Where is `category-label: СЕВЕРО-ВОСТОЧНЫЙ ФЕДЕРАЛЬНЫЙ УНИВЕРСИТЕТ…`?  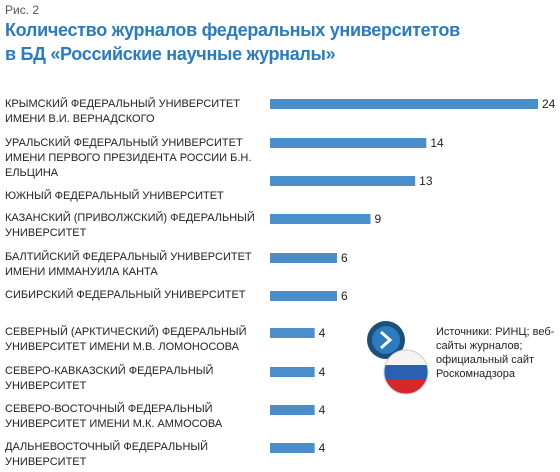
category-label: СЕВЕРО-ВОСТОЧНЫЙ ФЕДЕРАЛЬНЫЙ УНИВЕРСИТЕТ… is located at coordinates (114, 416).